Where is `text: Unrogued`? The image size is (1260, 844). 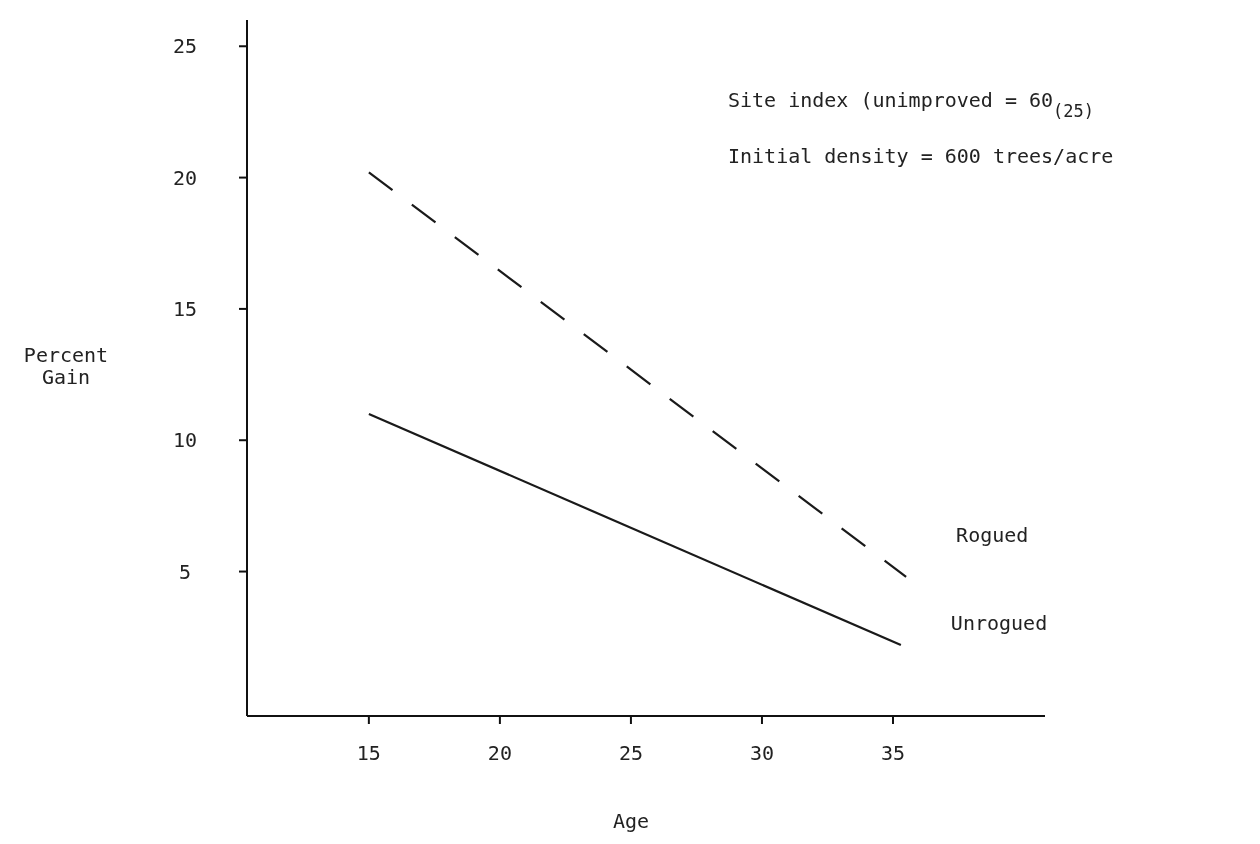 text: Unrogued is located at coordinates (999, 623).